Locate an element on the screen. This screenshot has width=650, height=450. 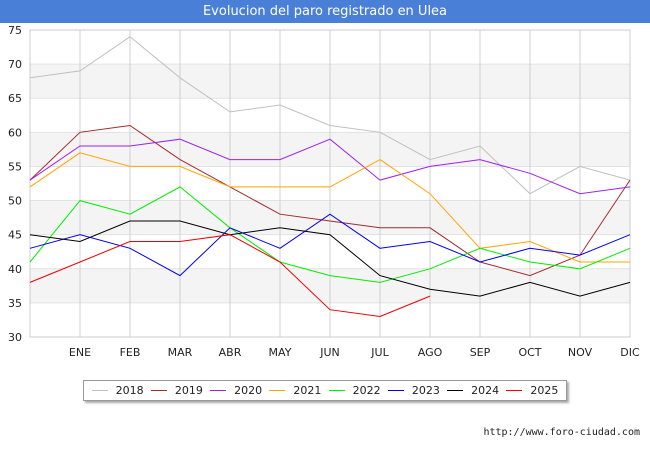
legend-label: 2025 is located at coordinates (544, 390).